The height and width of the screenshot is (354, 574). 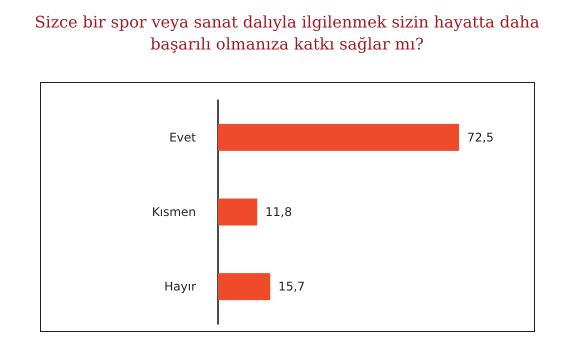 What do you see at coordinates (278, 212) in the screenshot?
I see `data-label: 11,8` at bounding box center [278, 212].